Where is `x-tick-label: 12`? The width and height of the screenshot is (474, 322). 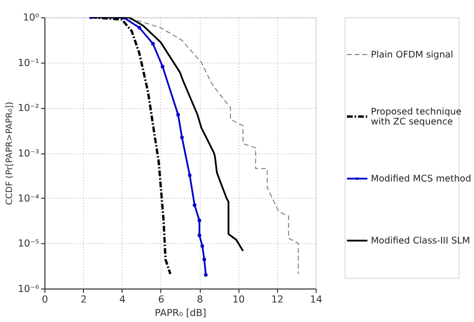 x-tick-label: 12 is located at coordinates (277, 300).